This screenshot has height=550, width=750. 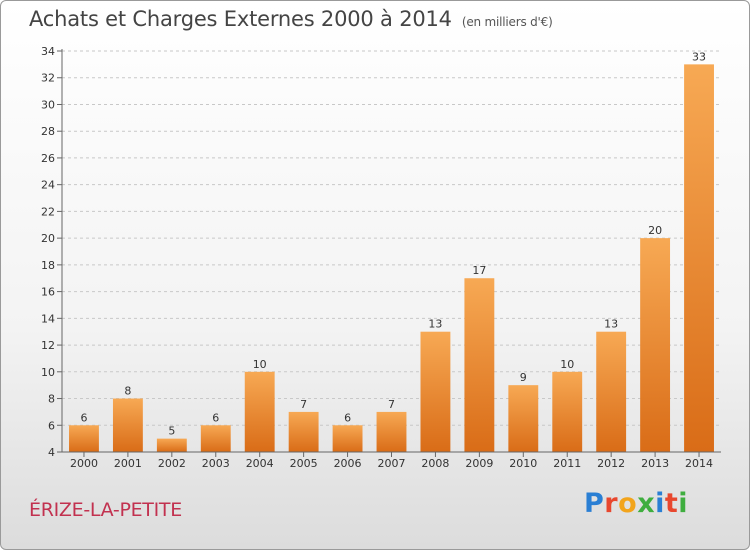 What do you see at coordinates (523, 377) in the screenshot?
I see `value-label: 9` at bounding box center [523, 377].